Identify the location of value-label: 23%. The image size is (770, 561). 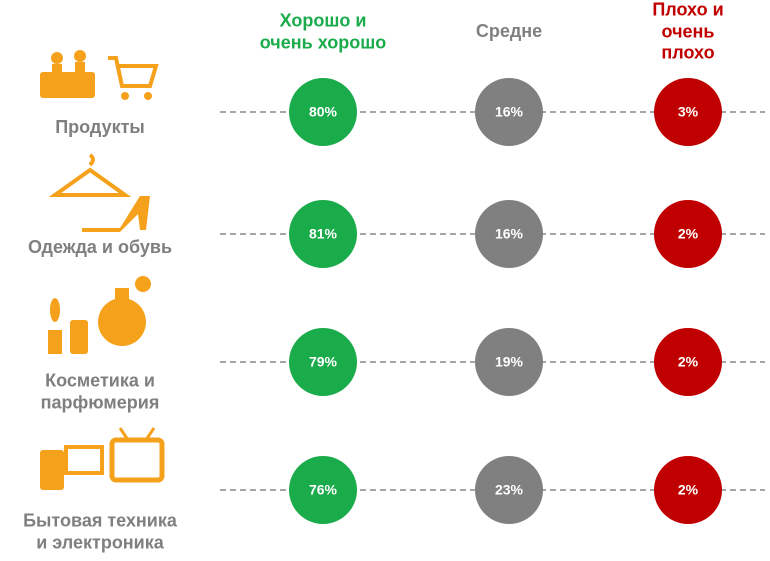
(509, 489).